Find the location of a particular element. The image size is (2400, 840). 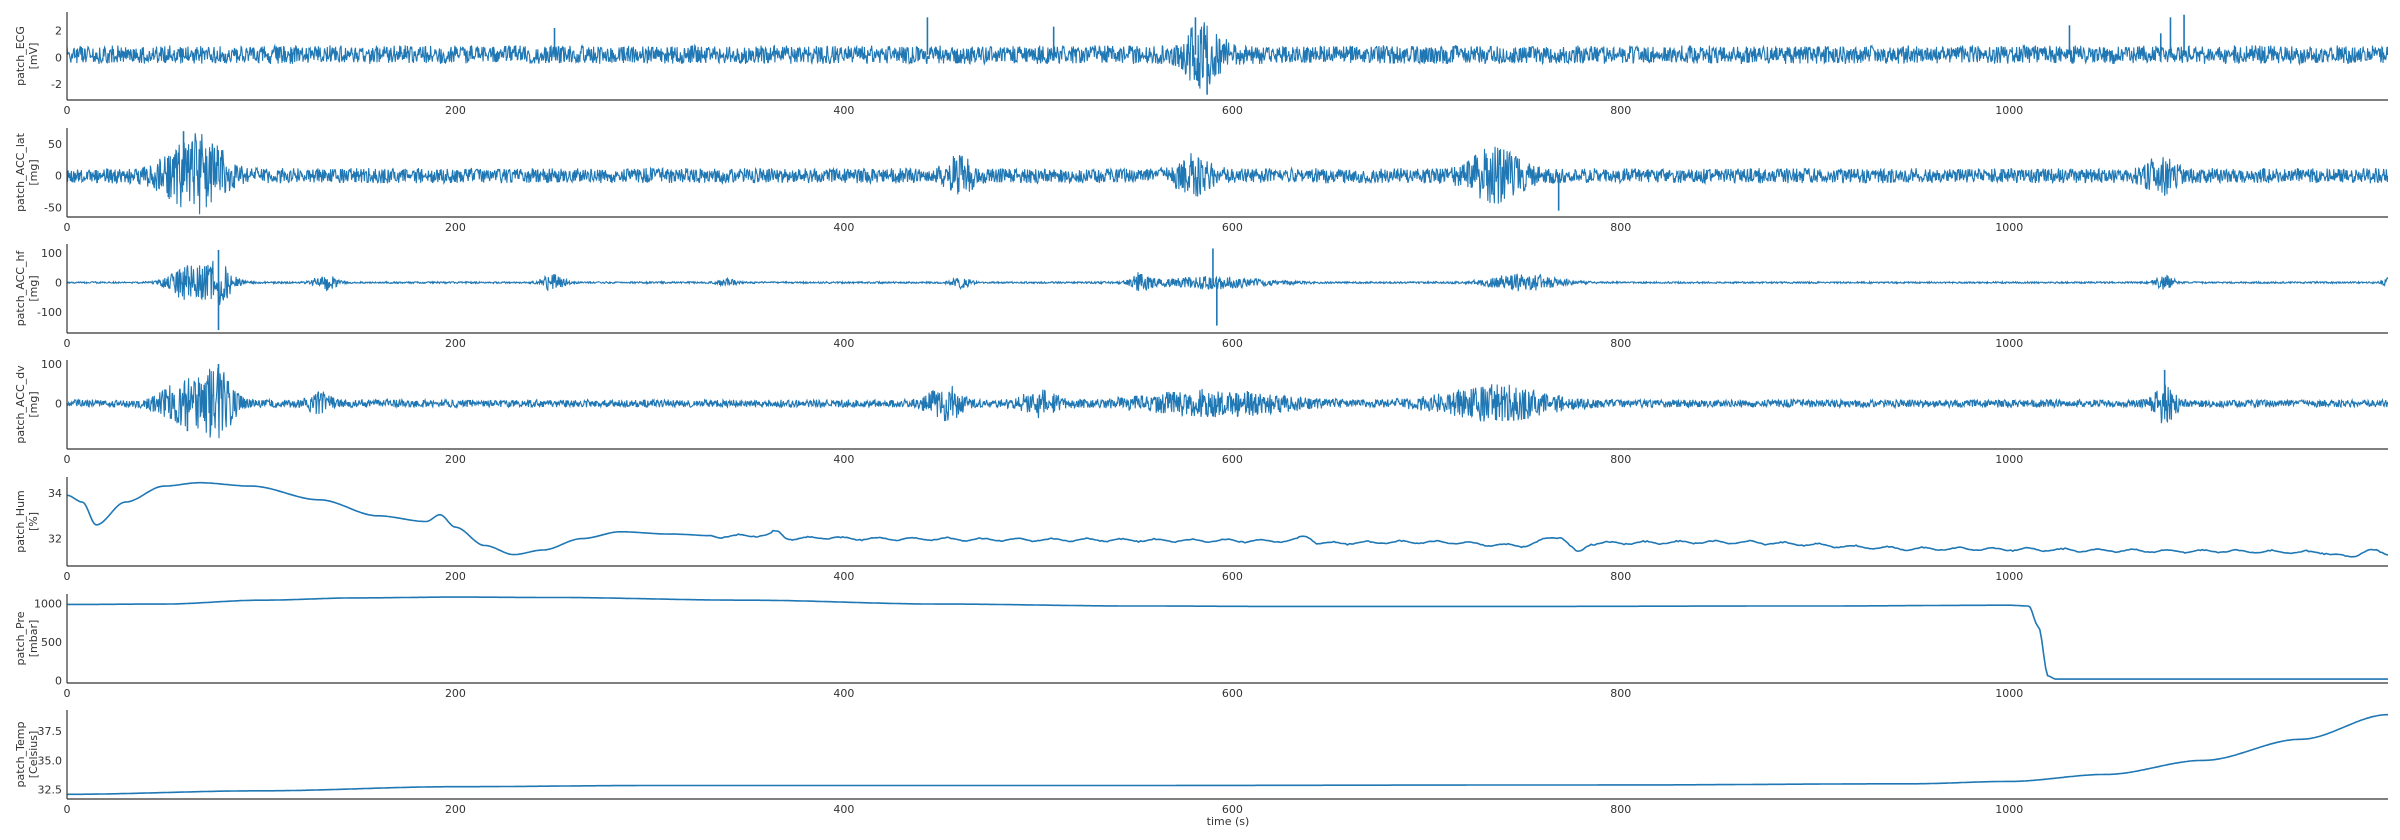

series-line-hum is located at coordinates (1227, 519).